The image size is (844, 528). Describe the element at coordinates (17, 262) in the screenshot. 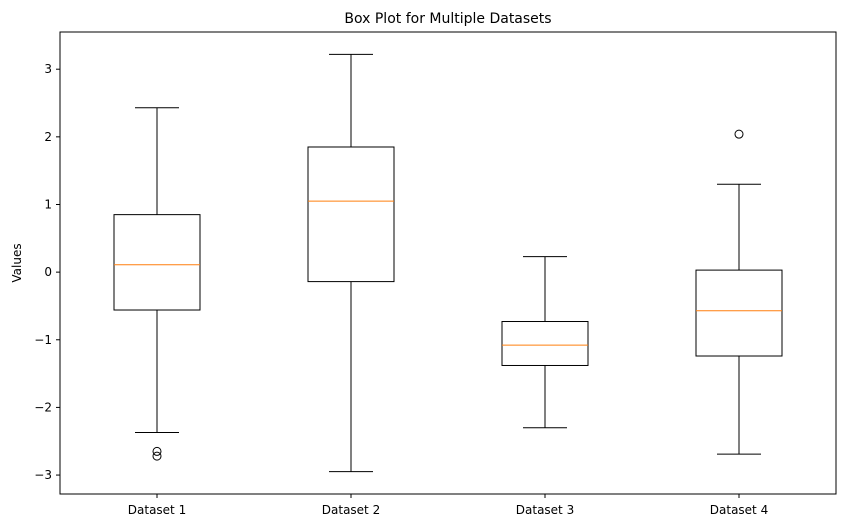

I see `y-axis-label: Values` at that location.